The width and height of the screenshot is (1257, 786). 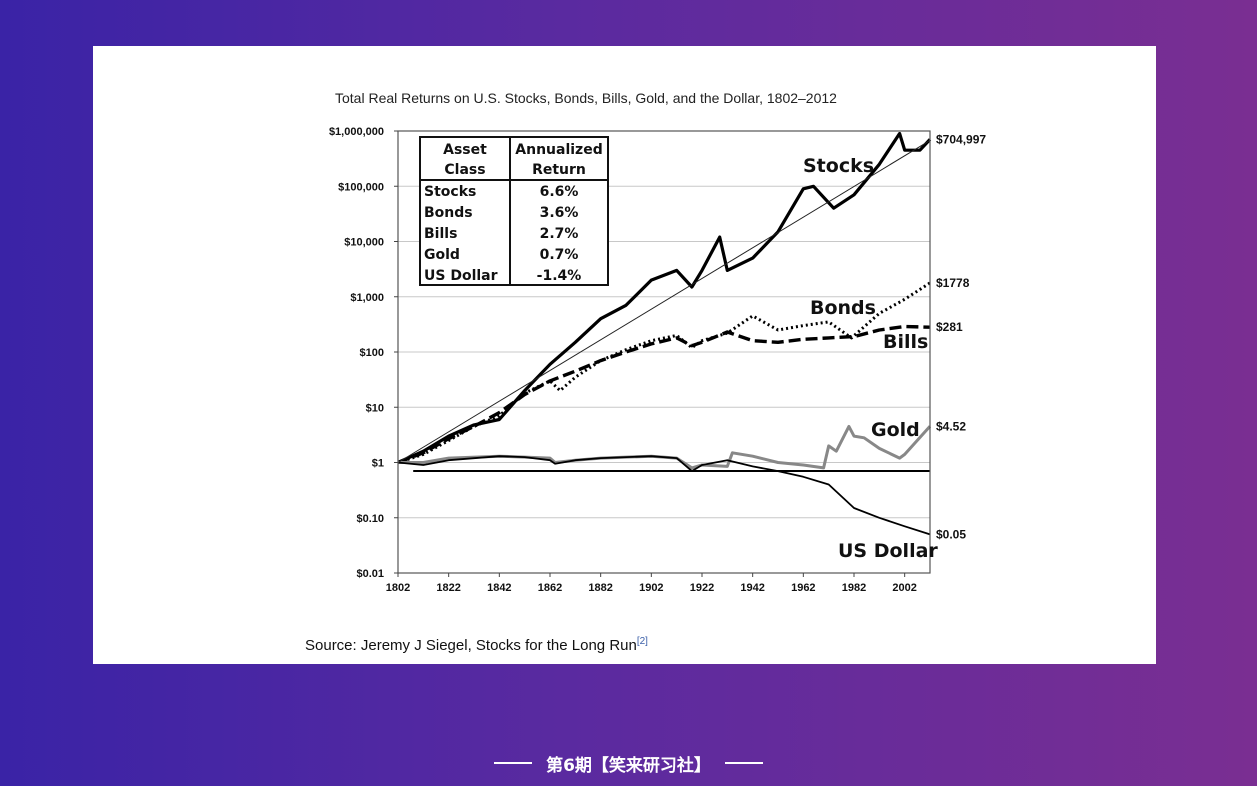 What do you see at coordinates (651, 588) in the screenshot?
I see `x-tick-label: 1902` at bounding box center [651, 588].